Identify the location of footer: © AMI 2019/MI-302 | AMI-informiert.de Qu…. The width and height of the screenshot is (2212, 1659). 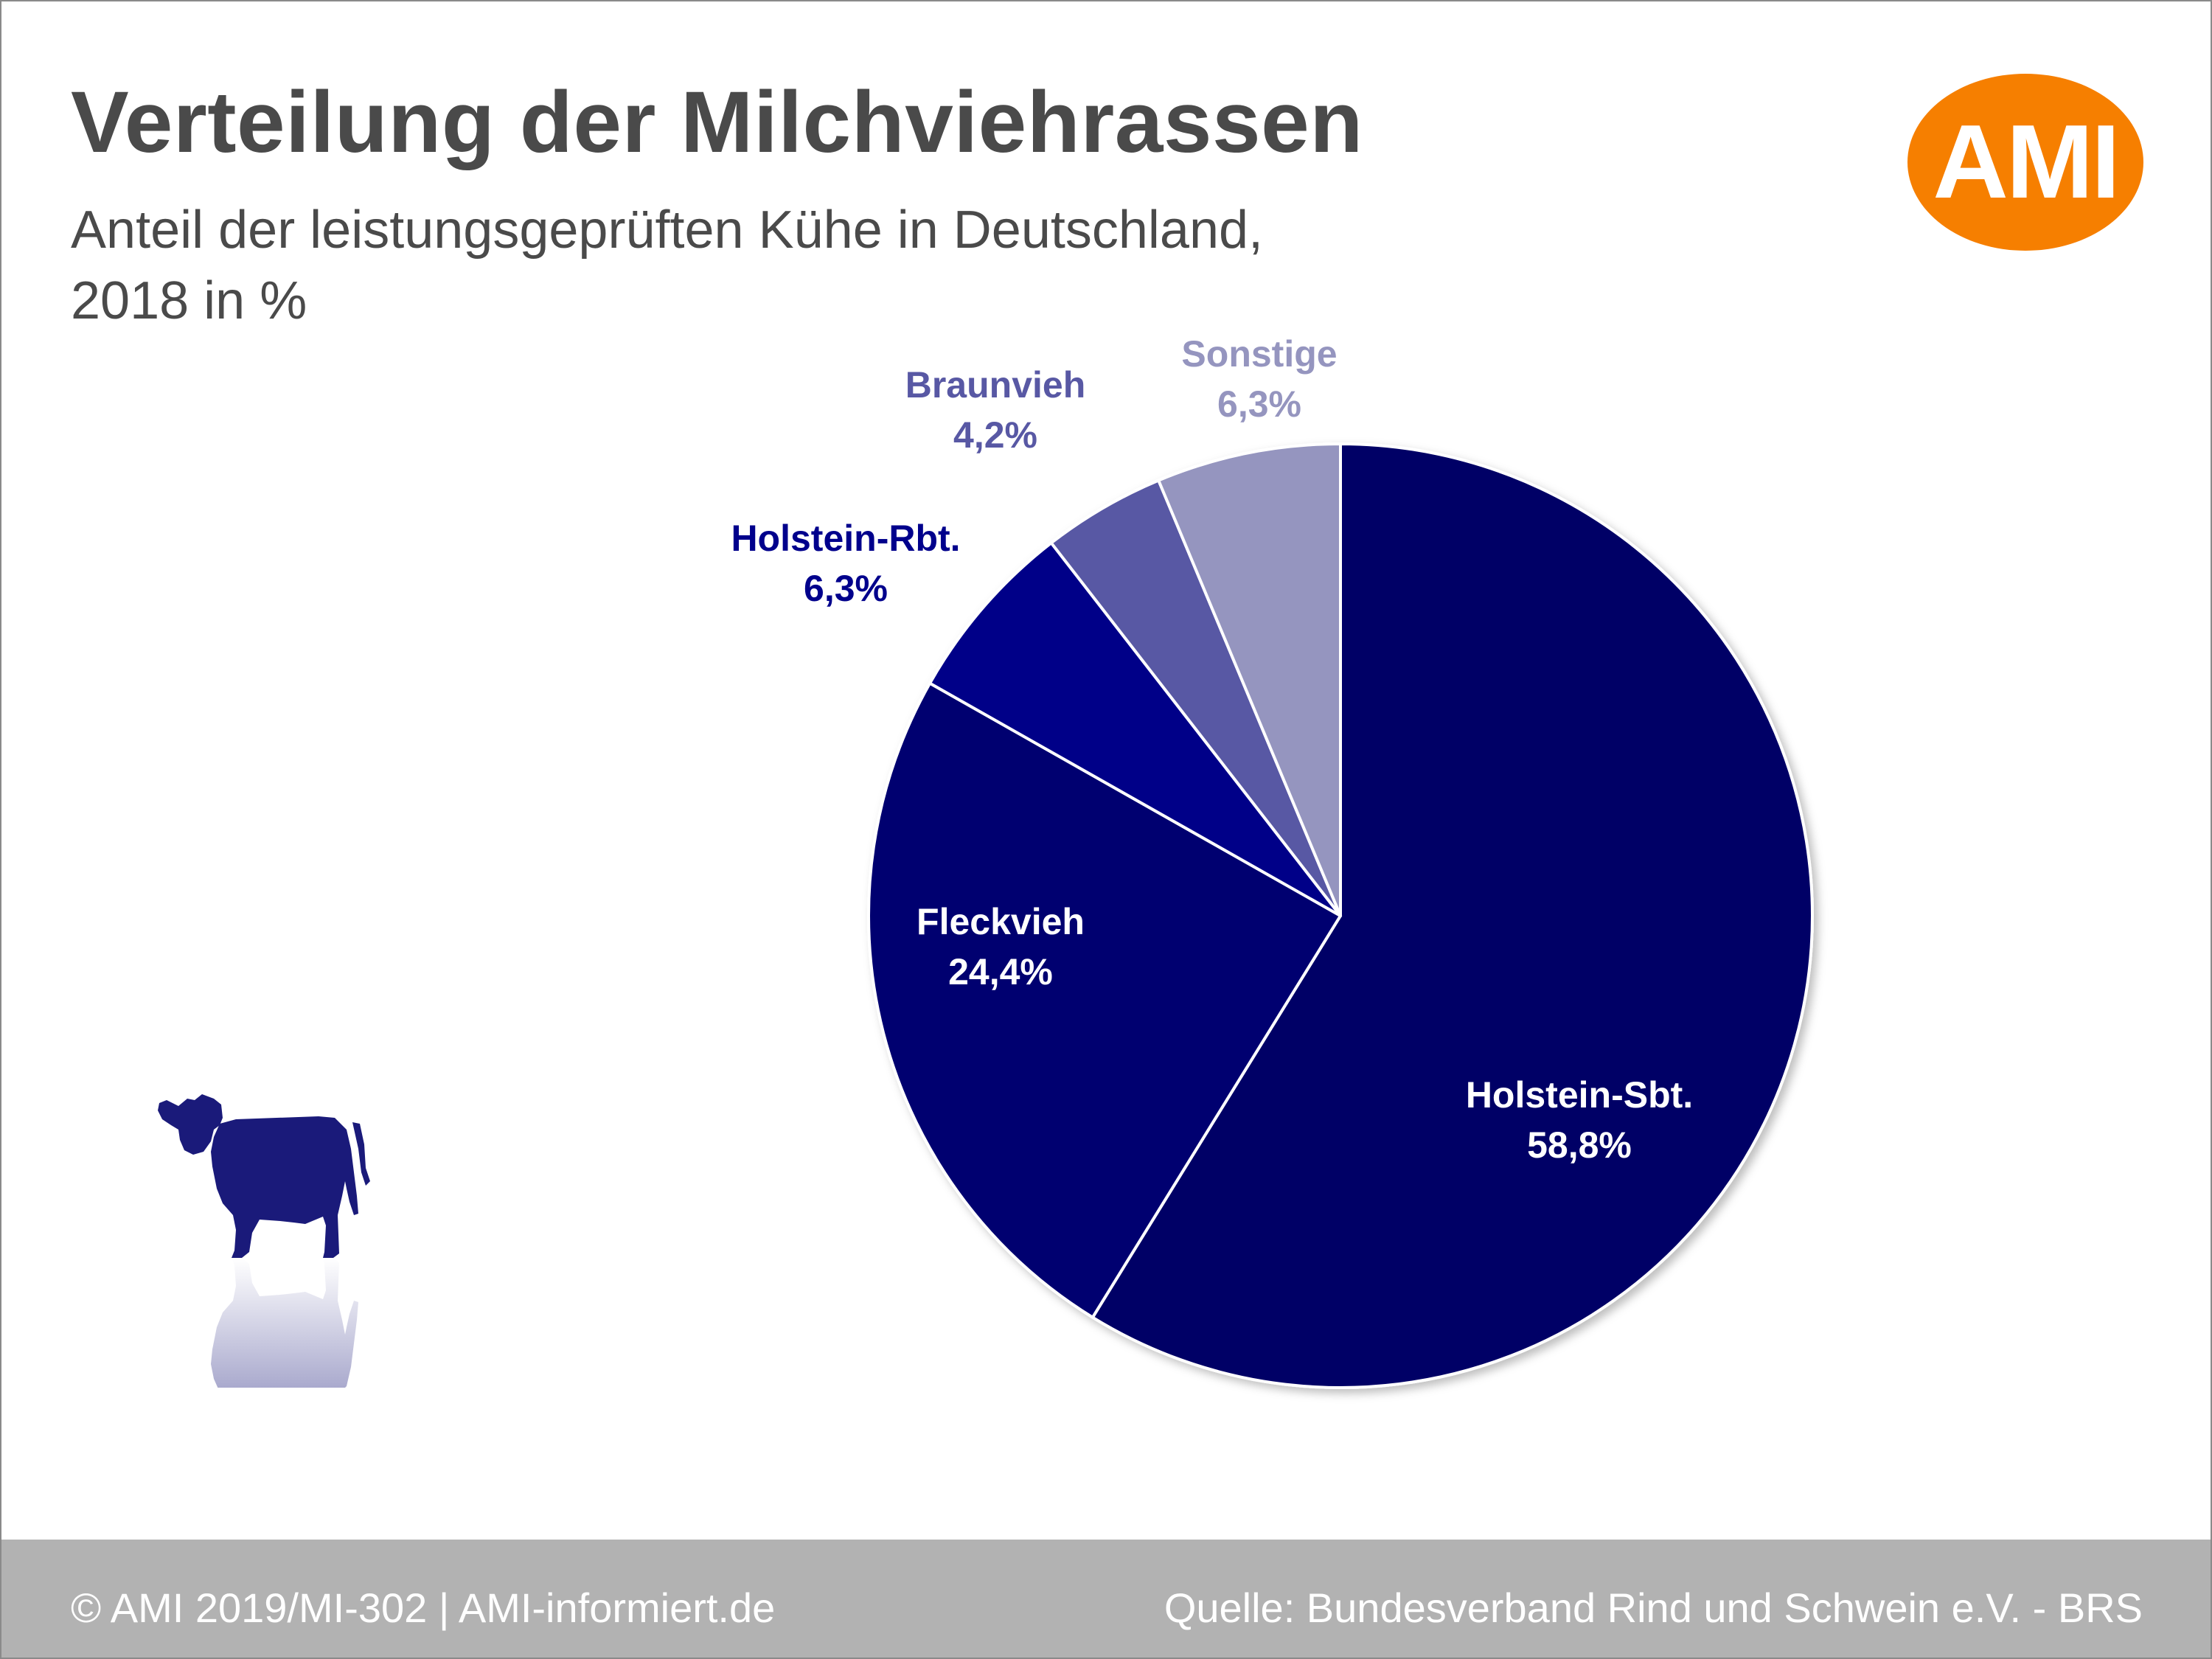
(1106, 1599).